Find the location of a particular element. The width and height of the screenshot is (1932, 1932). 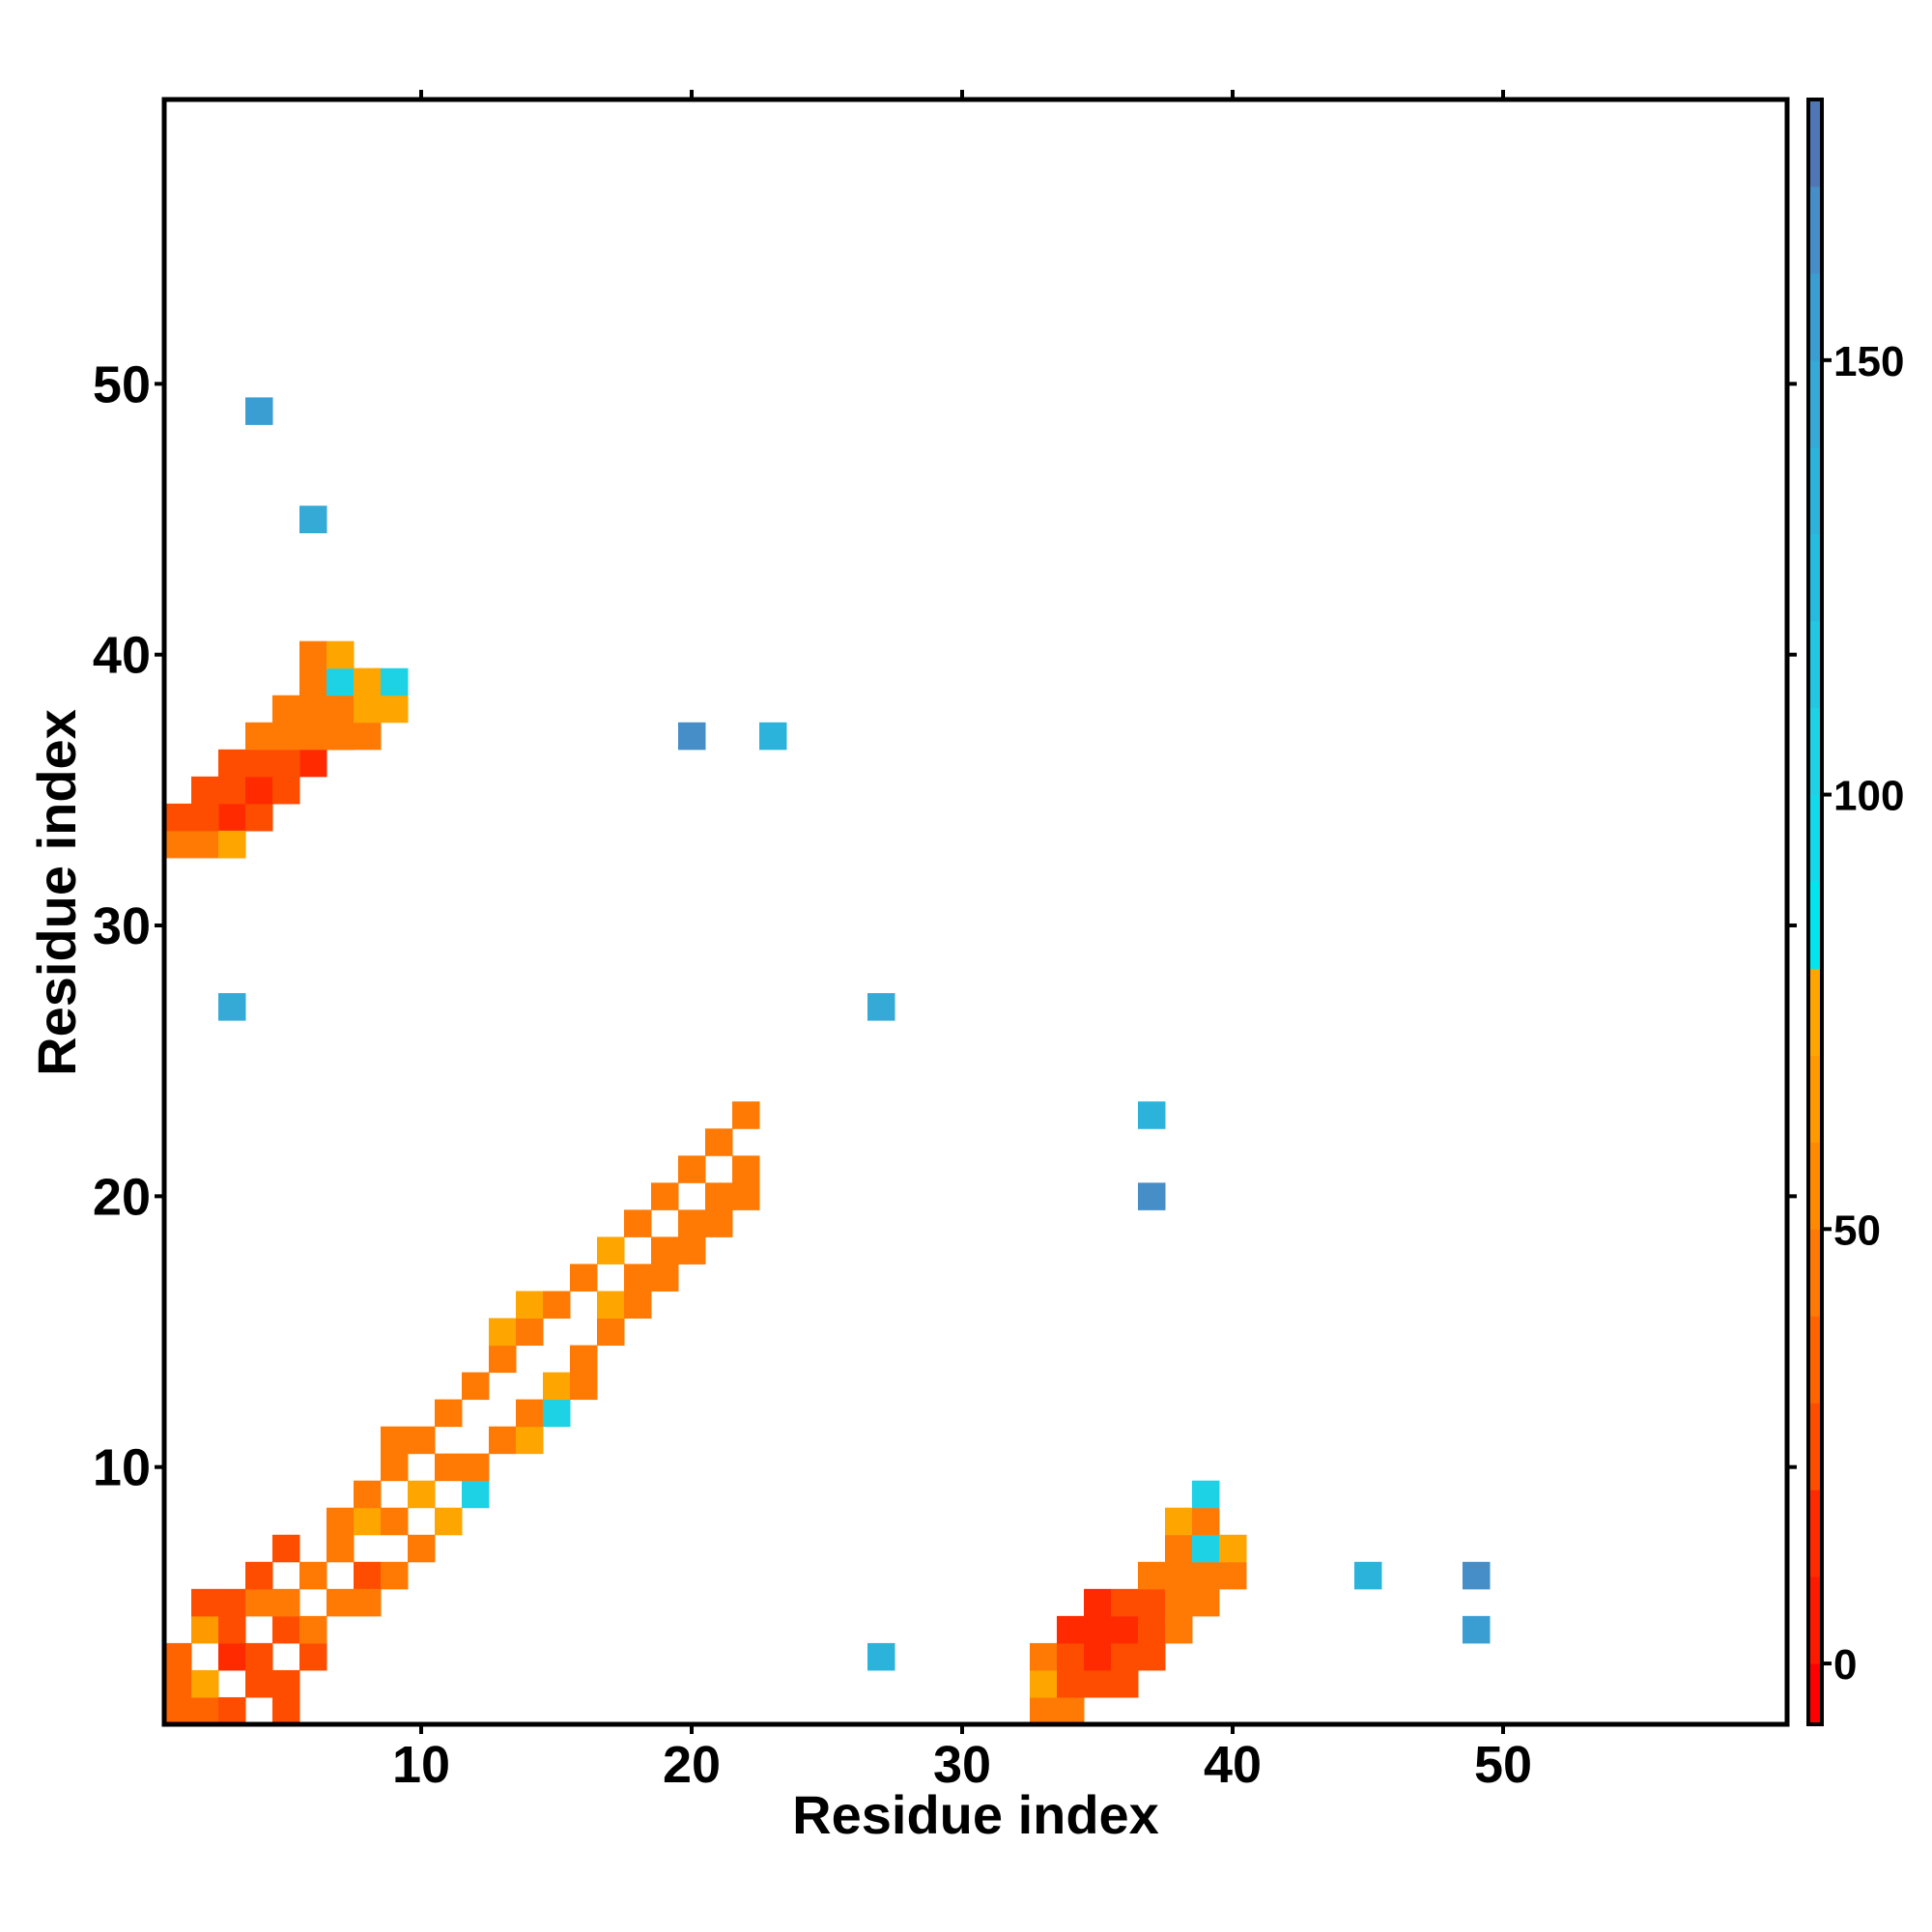

x-tick-label: 50 is located at coordinates (1503, 1765).